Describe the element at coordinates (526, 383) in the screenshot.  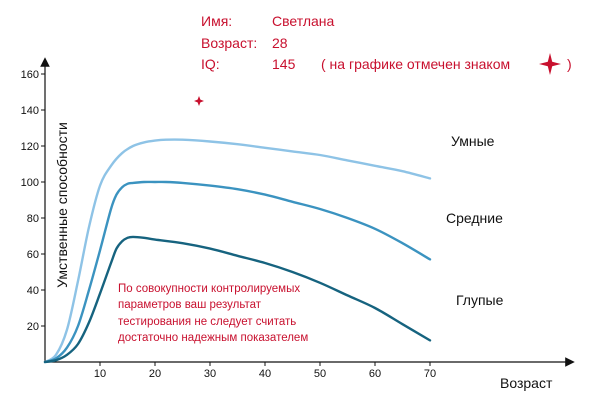
I see `x-axis-title: Возраст` at that location.